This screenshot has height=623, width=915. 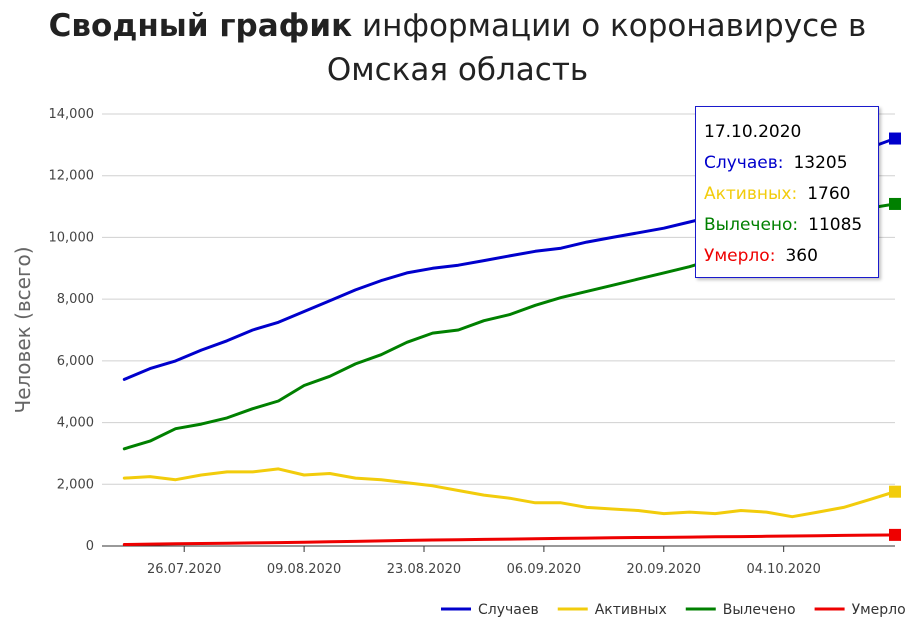 I want to click on legend-label-0: Случаев, so click(x=508, y=610).